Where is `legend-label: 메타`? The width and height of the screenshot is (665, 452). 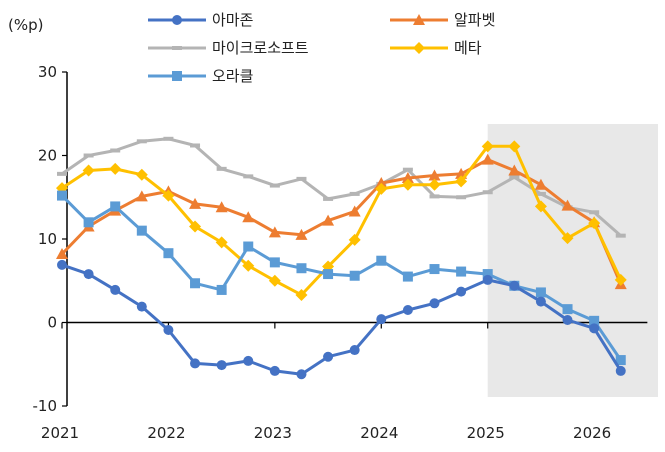
legend-label: 메타 is located at coordinates (468, 48).